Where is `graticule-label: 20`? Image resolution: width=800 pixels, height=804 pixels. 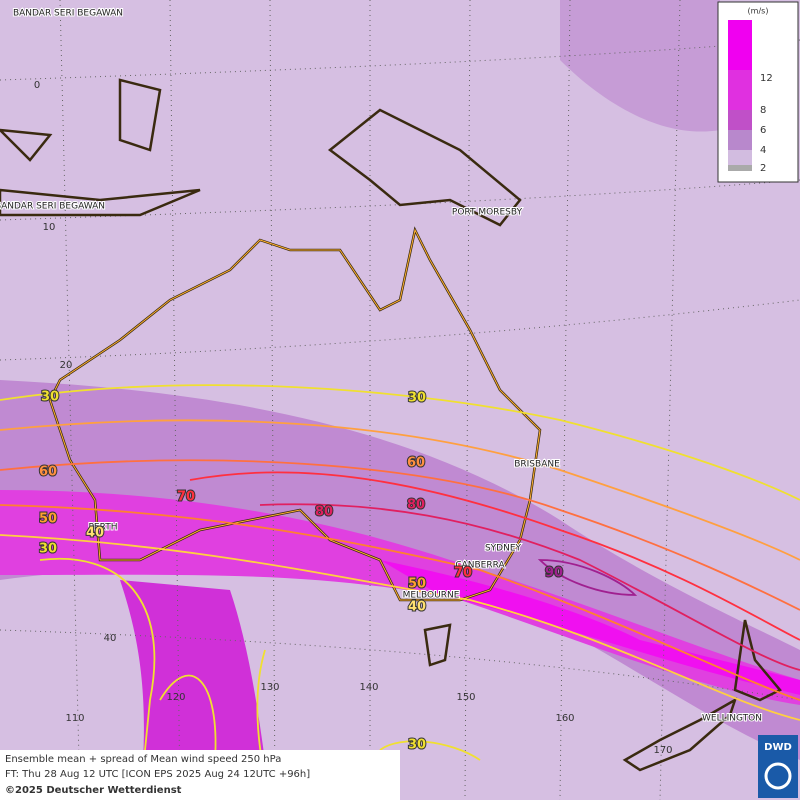
graticule-label: 20 is located at coordinates (66, 365).